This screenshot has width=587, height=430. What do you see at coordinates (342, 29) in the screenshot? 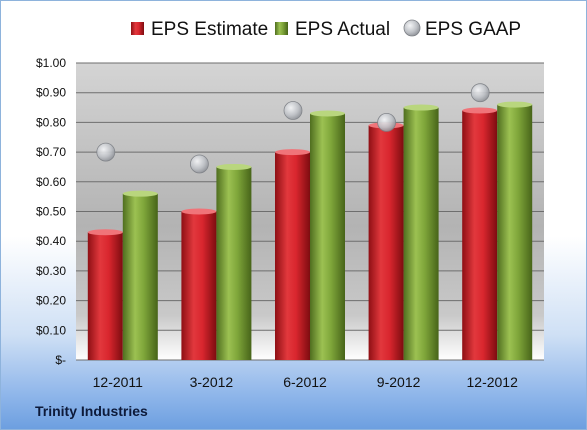
I see `legend-label: EPS Actual` at bounding box center [342, 29].